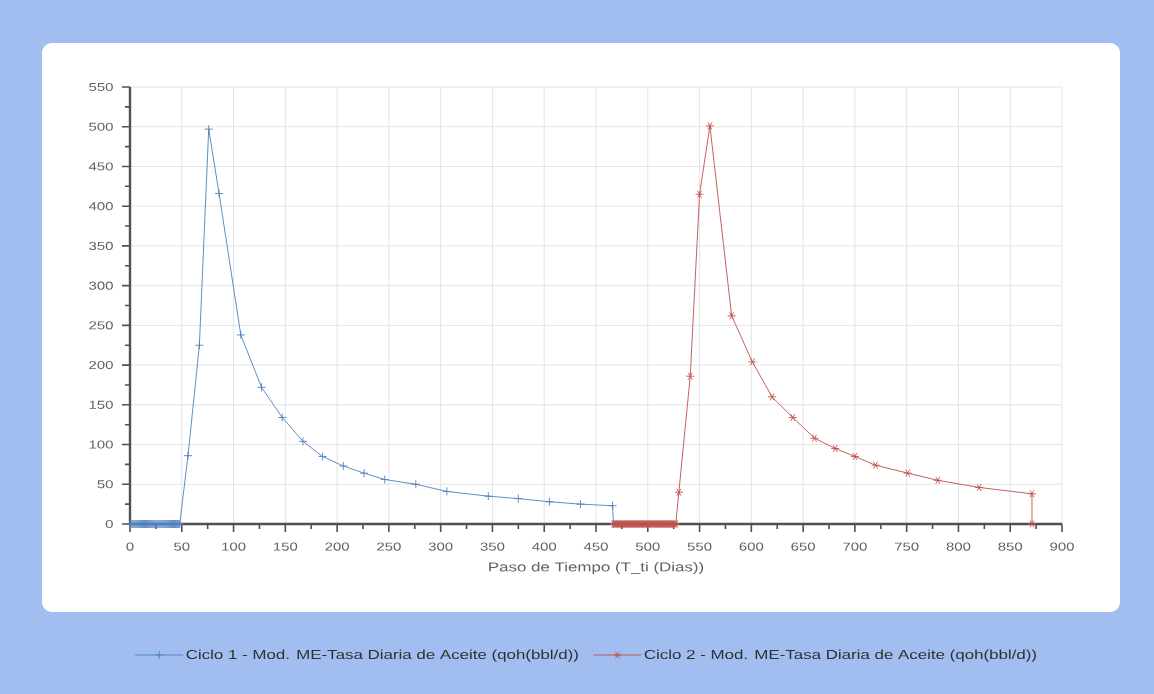  What do you see at coordinates (234, 546) in the screenshot?
I see `x-tick-label: 100` at bounding box center [234, 546].